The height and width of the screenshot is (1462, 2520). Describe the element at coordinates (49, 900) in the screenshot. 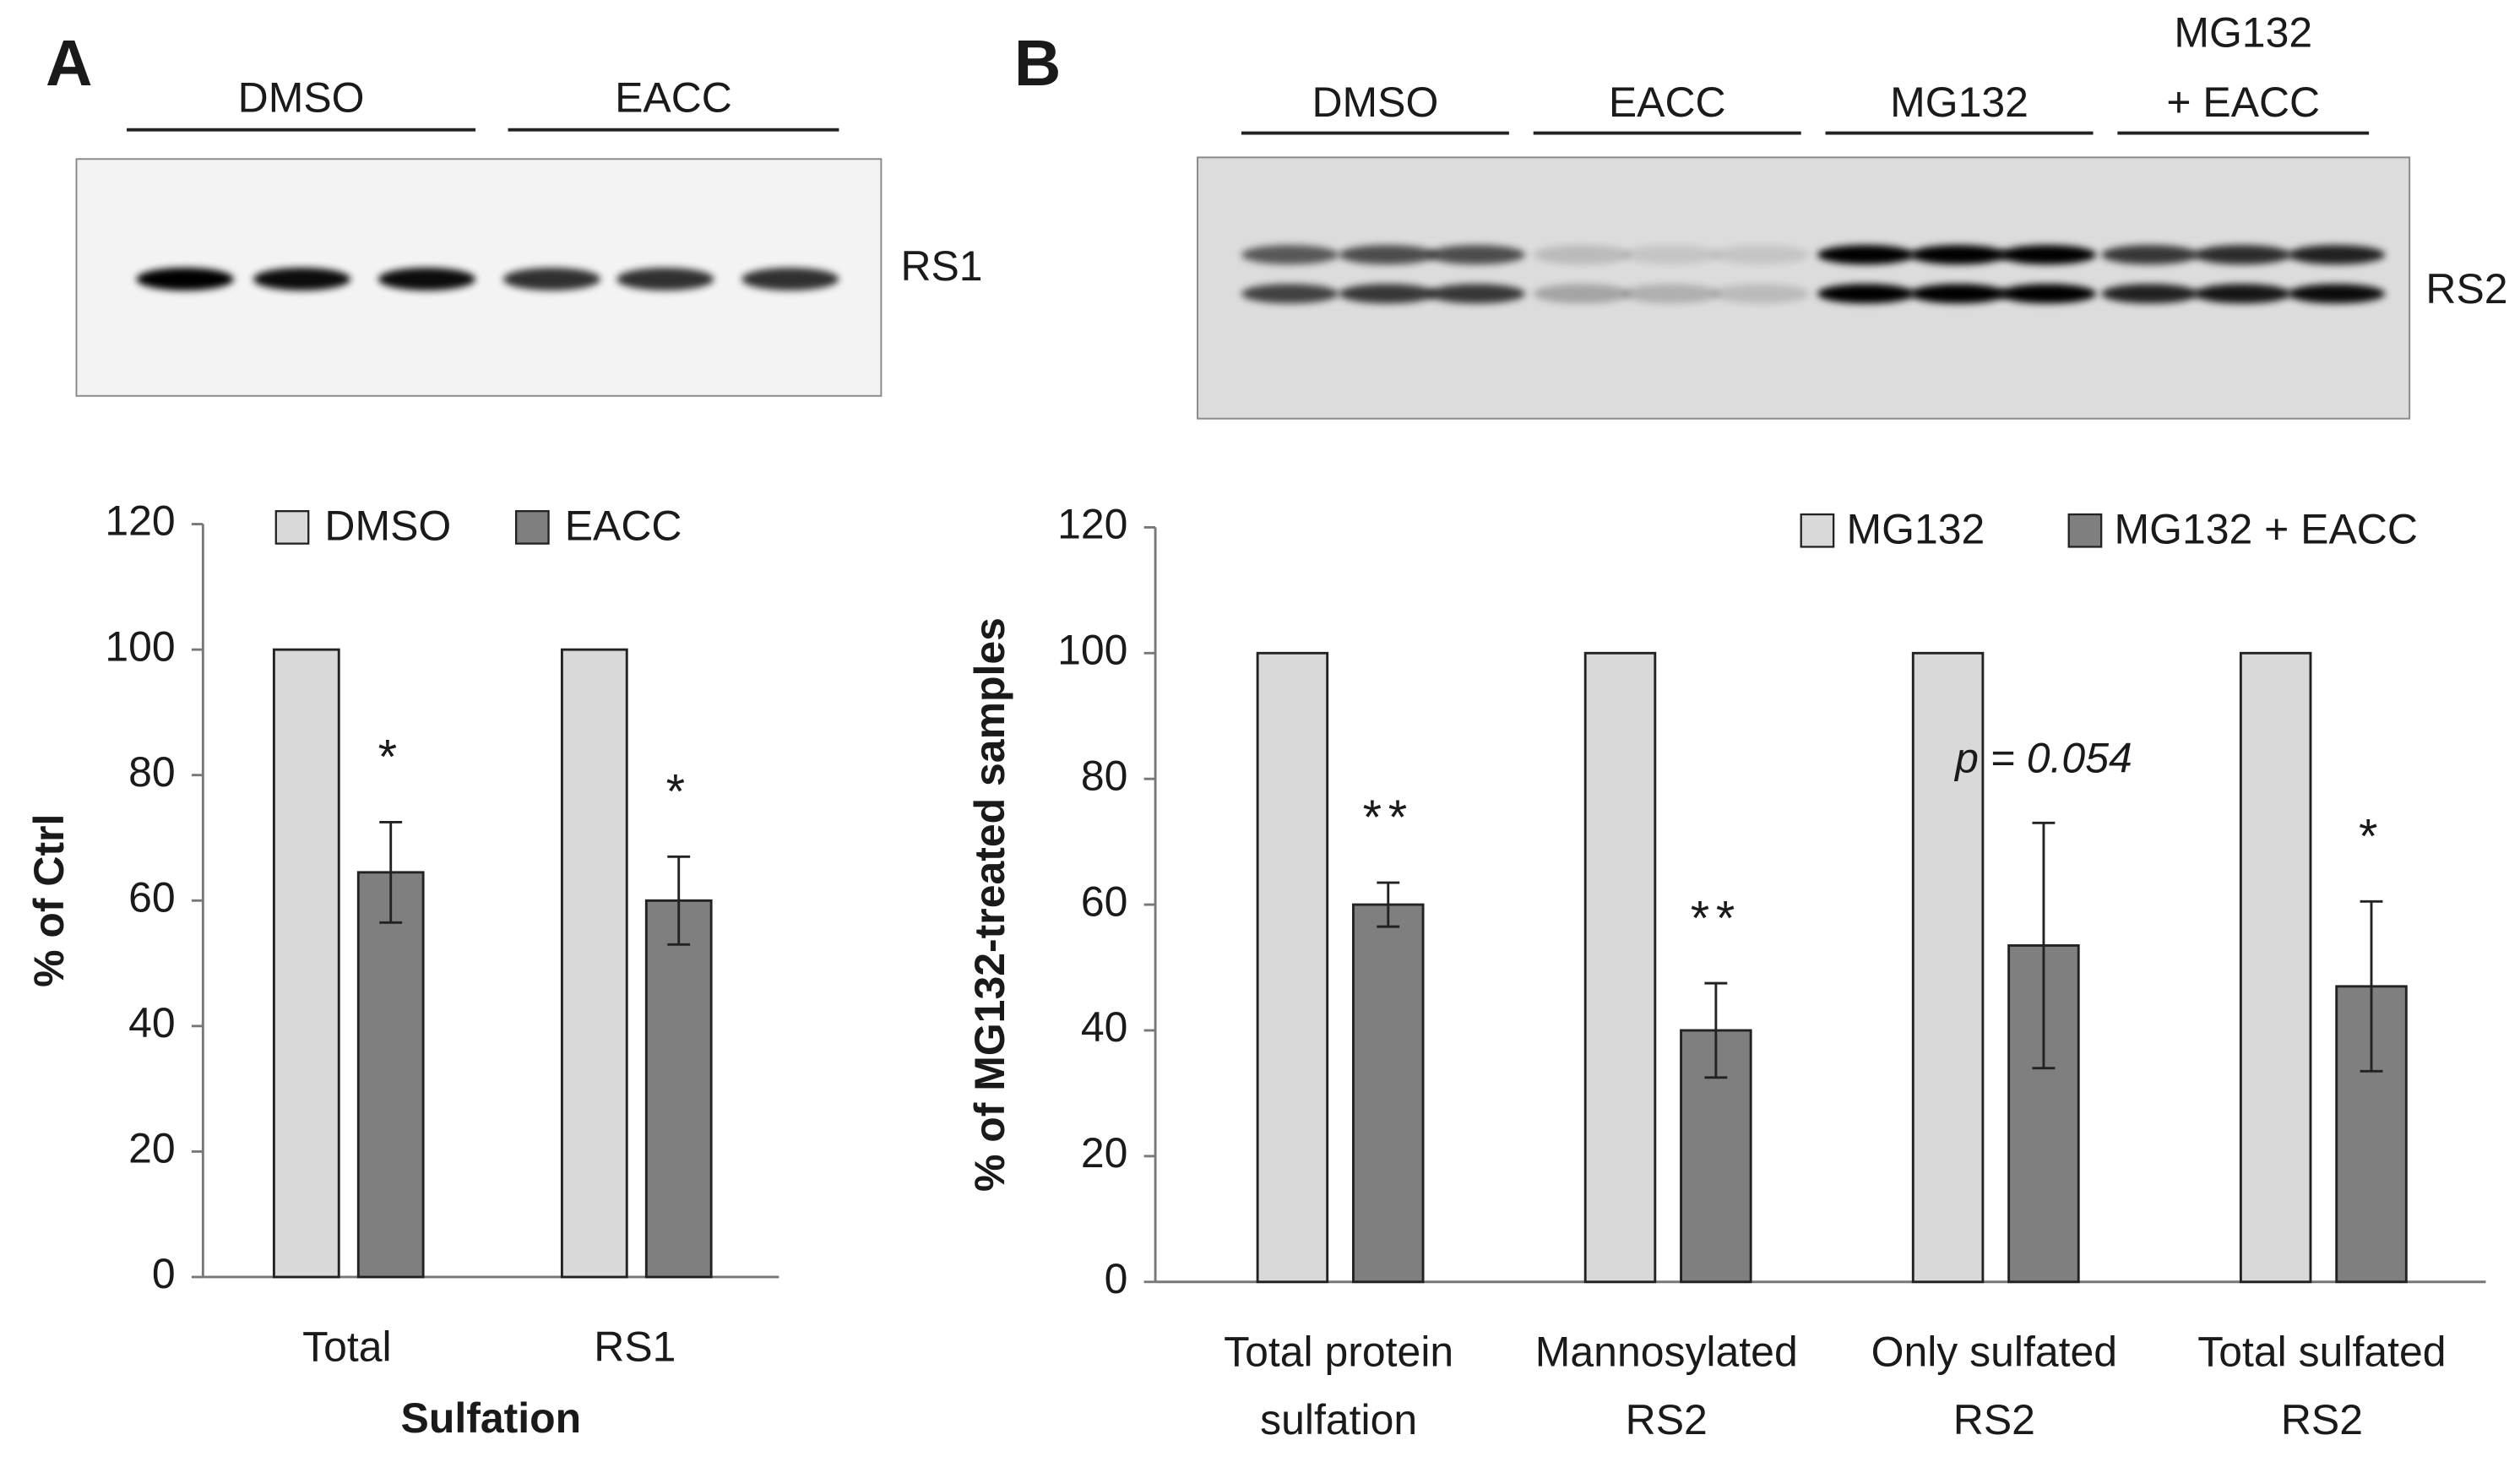

I see `y-axis-label: % of Ctrl` at that location.